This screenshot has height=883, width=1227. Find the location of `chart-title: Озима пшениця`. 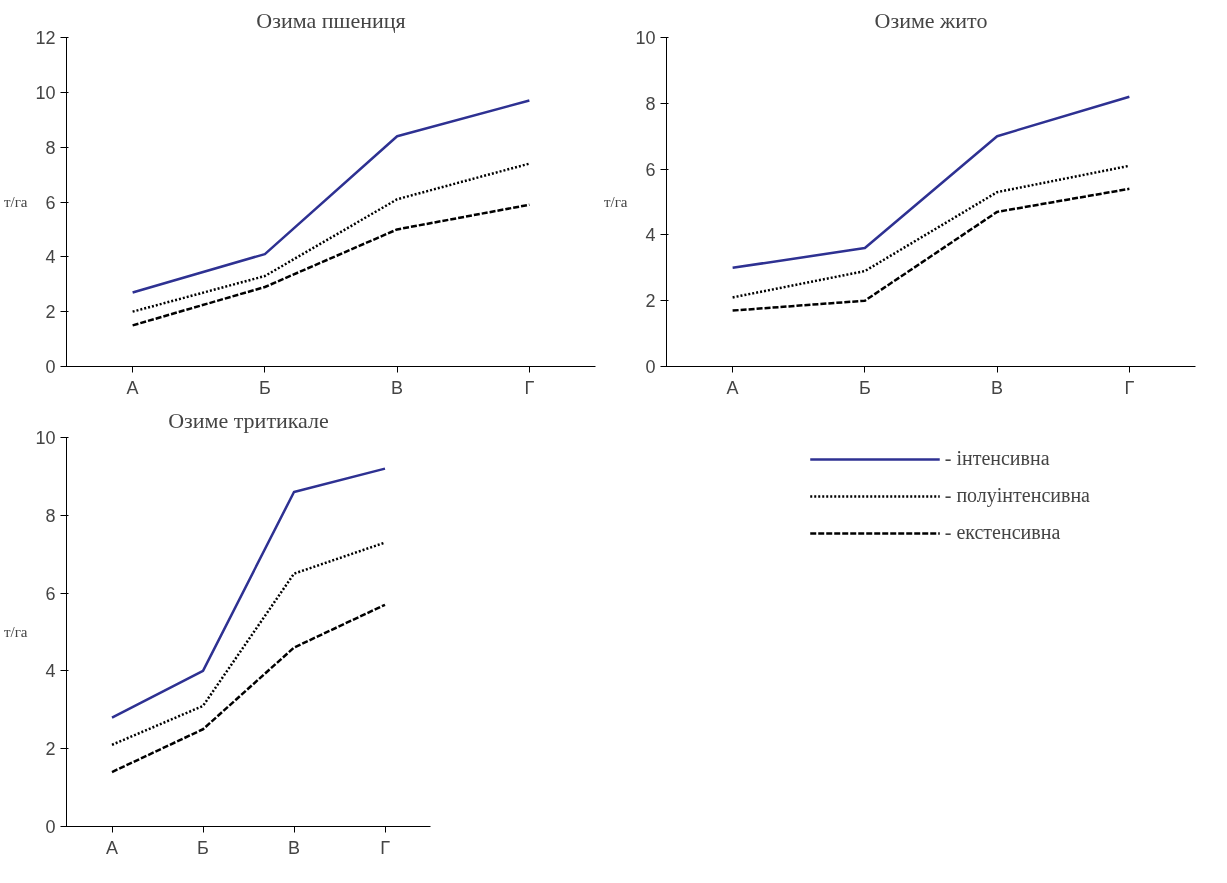

chart-title: Озима пшениця is located at coordinates (331, 20).